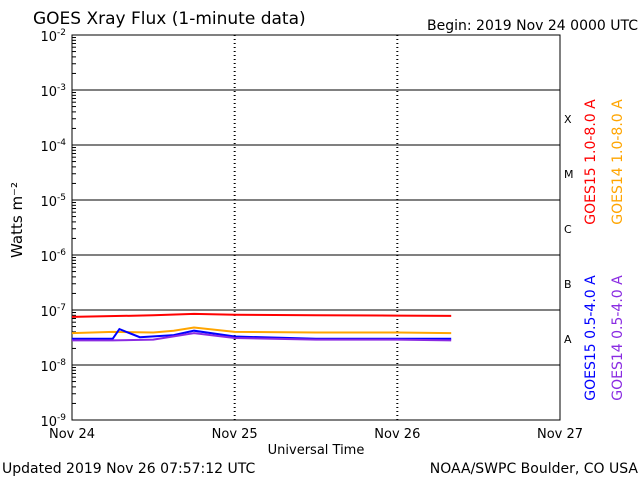 The width and height of the screenshot is (640, 480). Describe the element at coordinates (316, 434) in the screenshot. I see `x-axis: Nov 24 Nov 25 Nov 26 Nov 27` at that location.